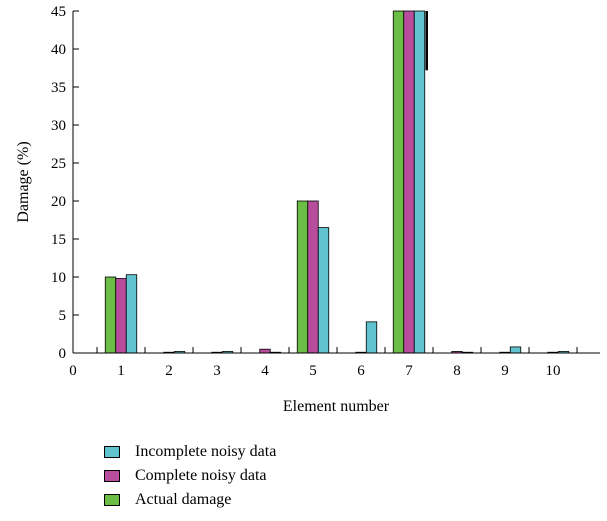 The image size is (607, 521). I want to click on y-tick-label: 20, so click(58, 202).